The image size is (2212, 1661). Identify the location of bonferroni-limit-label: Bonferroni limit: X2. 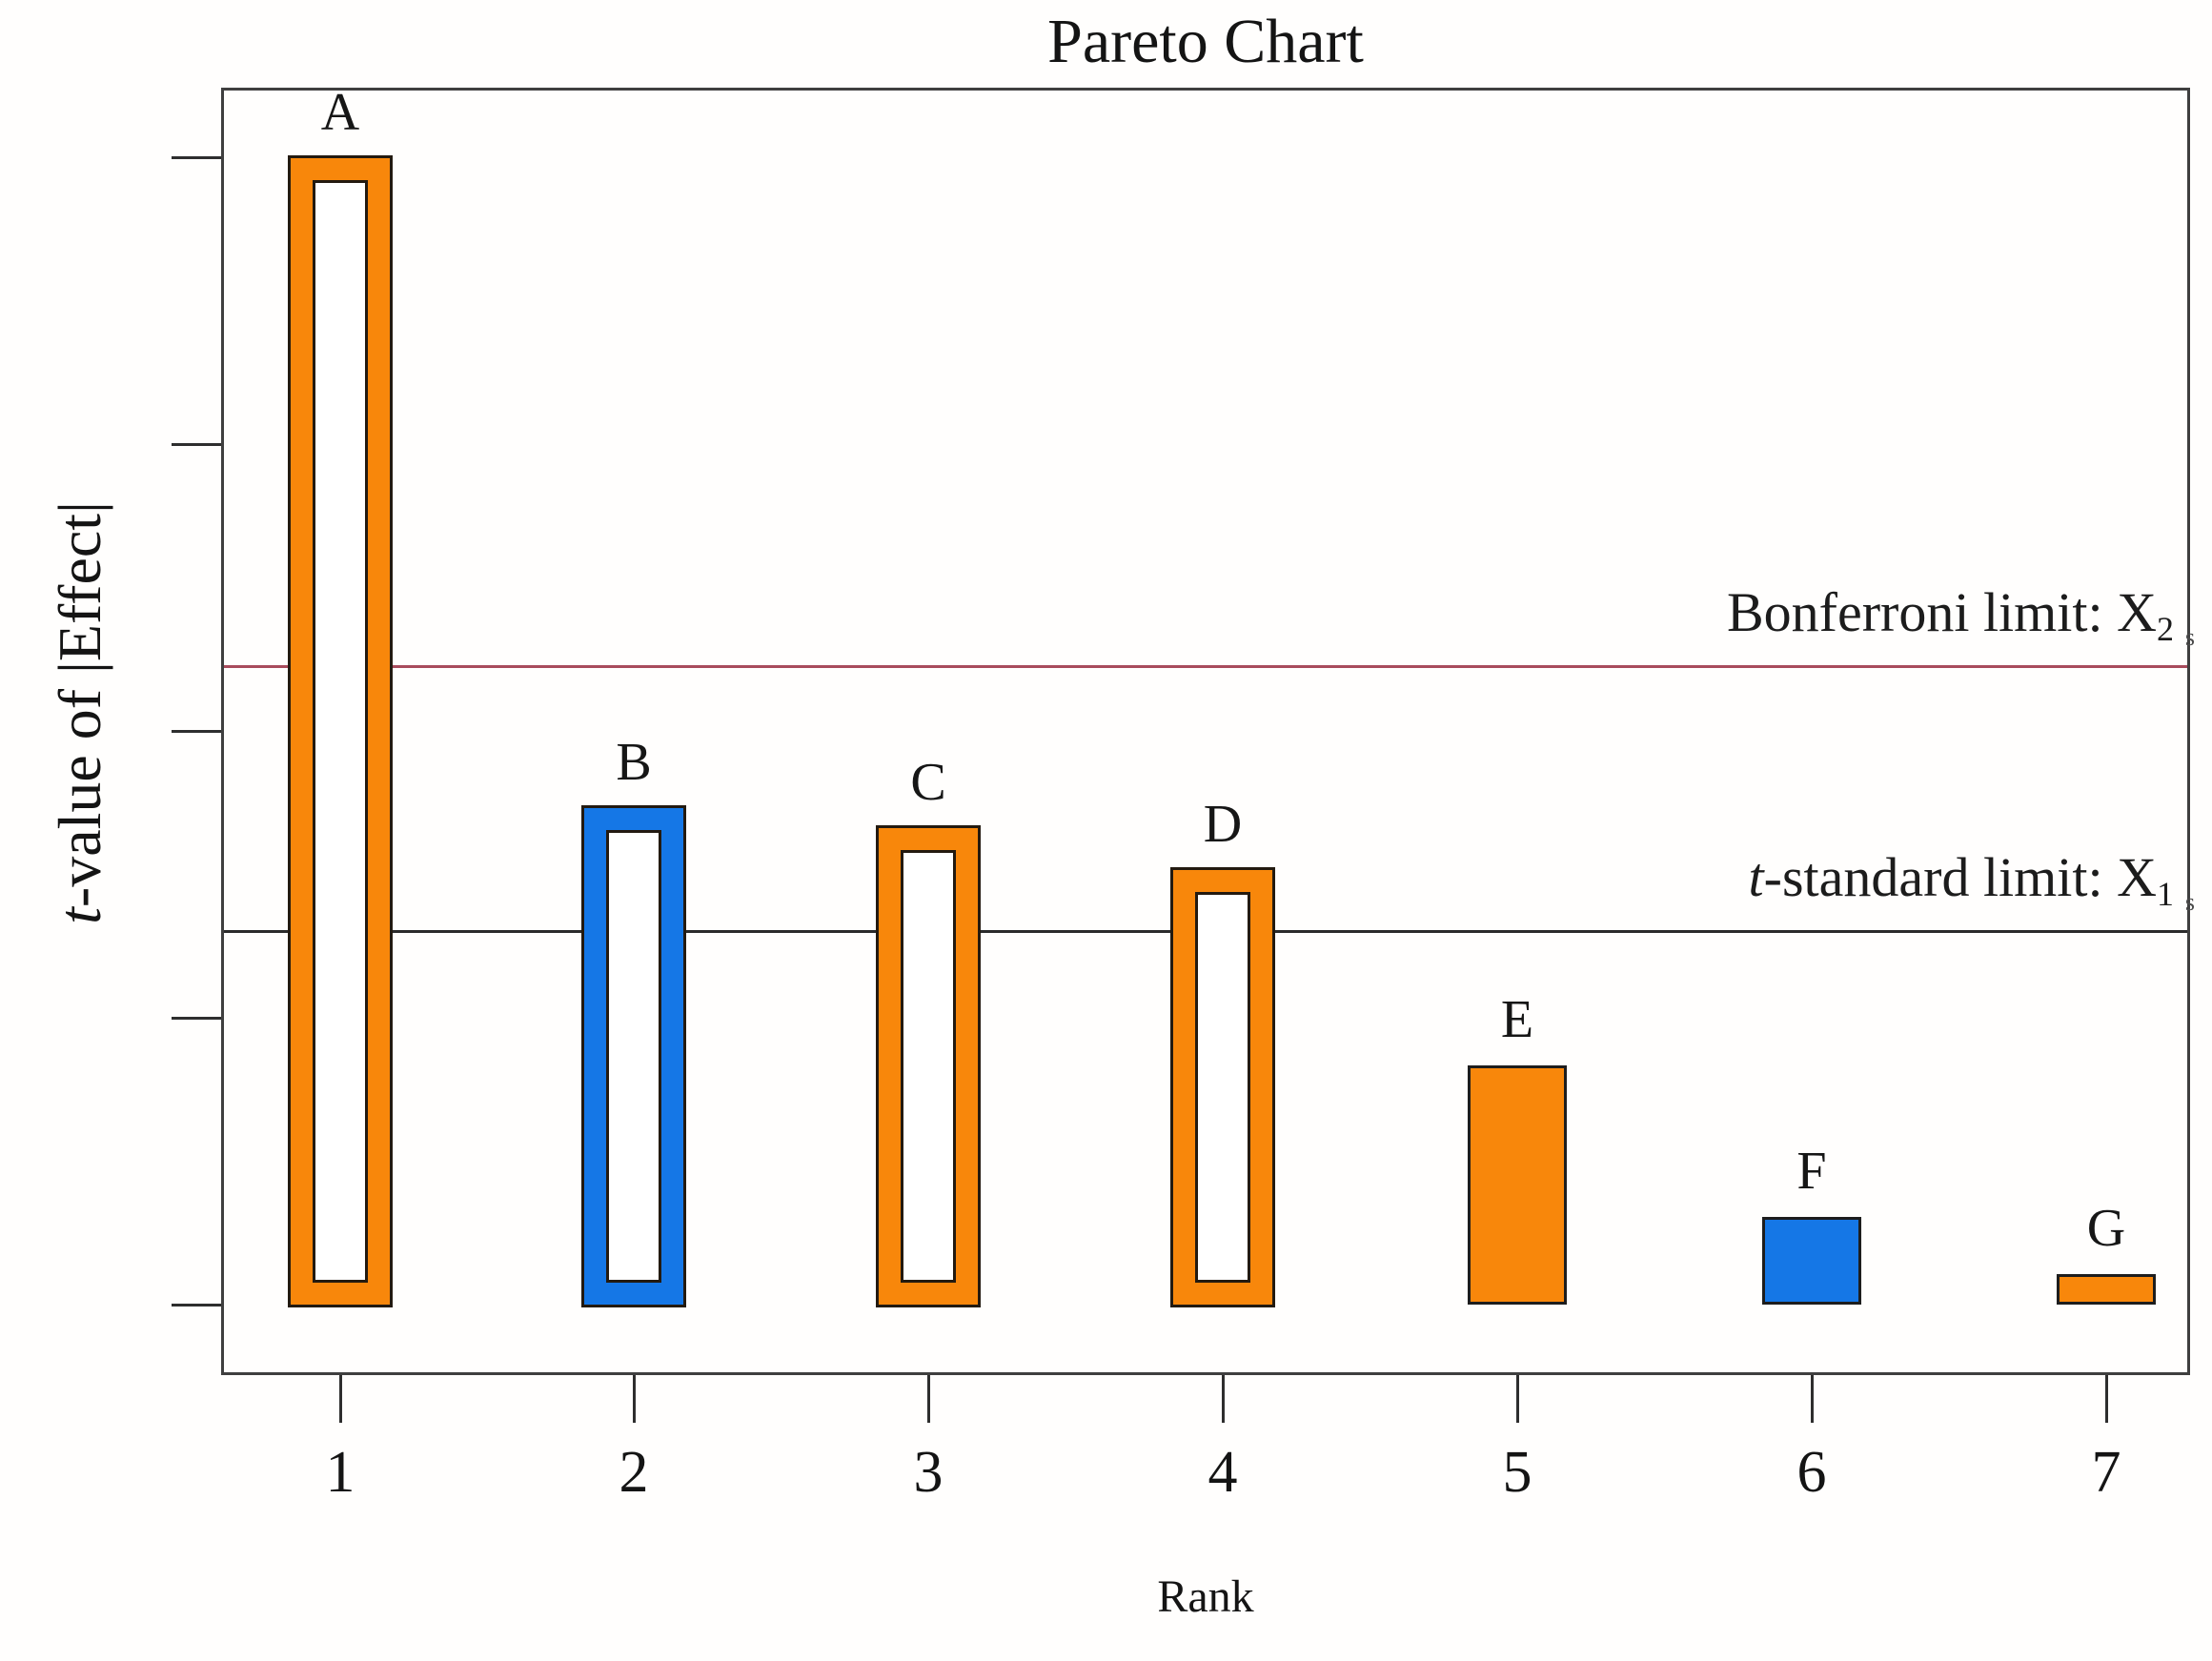
(1951, 613).